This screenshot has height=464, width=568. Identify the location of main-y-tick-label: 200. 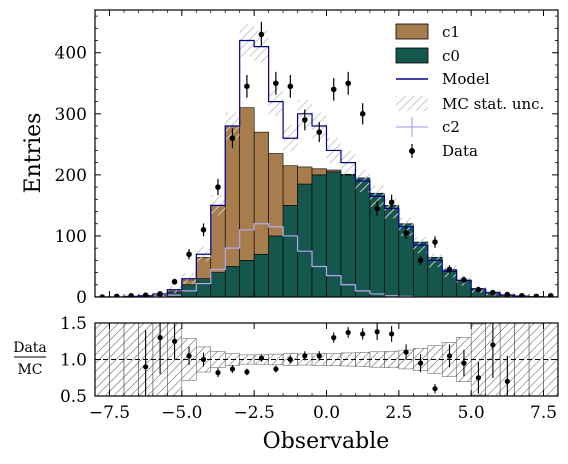
(71, 176).